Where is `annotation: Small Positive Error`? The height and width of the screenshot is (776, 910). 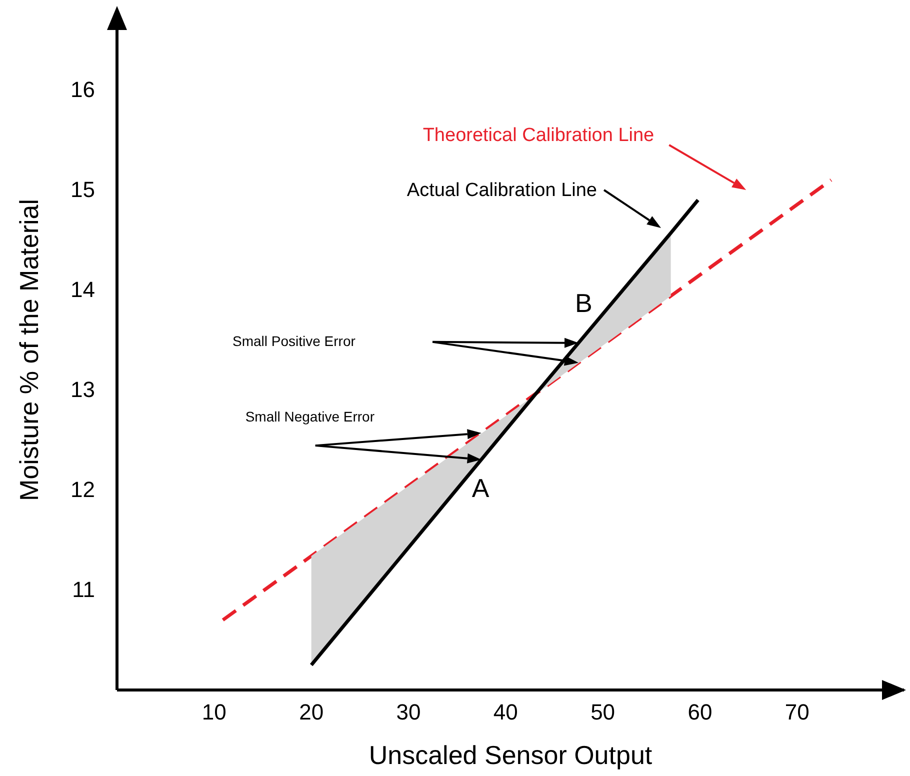 annotation: Small Positive Error is located at coordinates (294, 340).